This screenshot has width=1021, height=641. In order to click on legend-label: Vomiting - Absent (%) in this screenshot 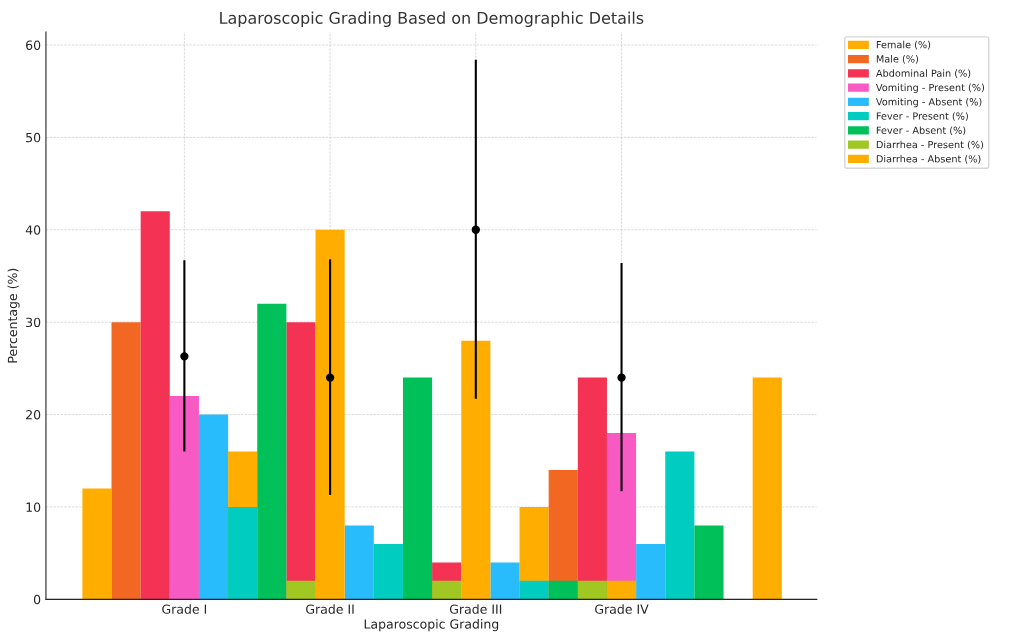, I will do `click(928, 102)`.